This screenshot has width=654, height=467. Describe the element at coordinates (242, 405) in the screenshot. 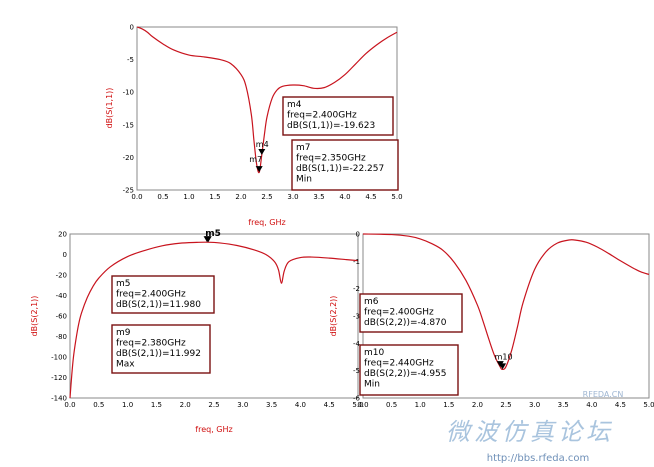

I see `s21-x-tick-label: 3.0` at that location.